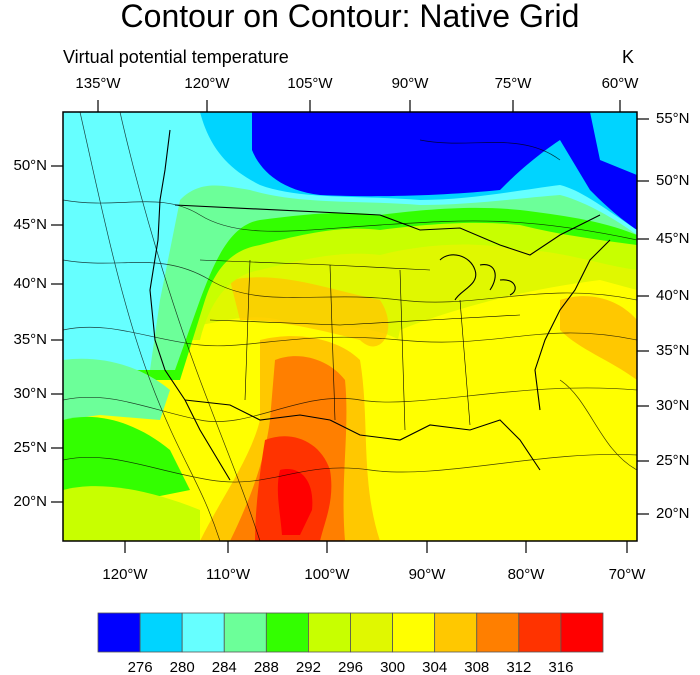  What do you see at coordinates (140, 667) in the screenshot?
I see `colorbar-label: 276` at bounding box center [140, 667].